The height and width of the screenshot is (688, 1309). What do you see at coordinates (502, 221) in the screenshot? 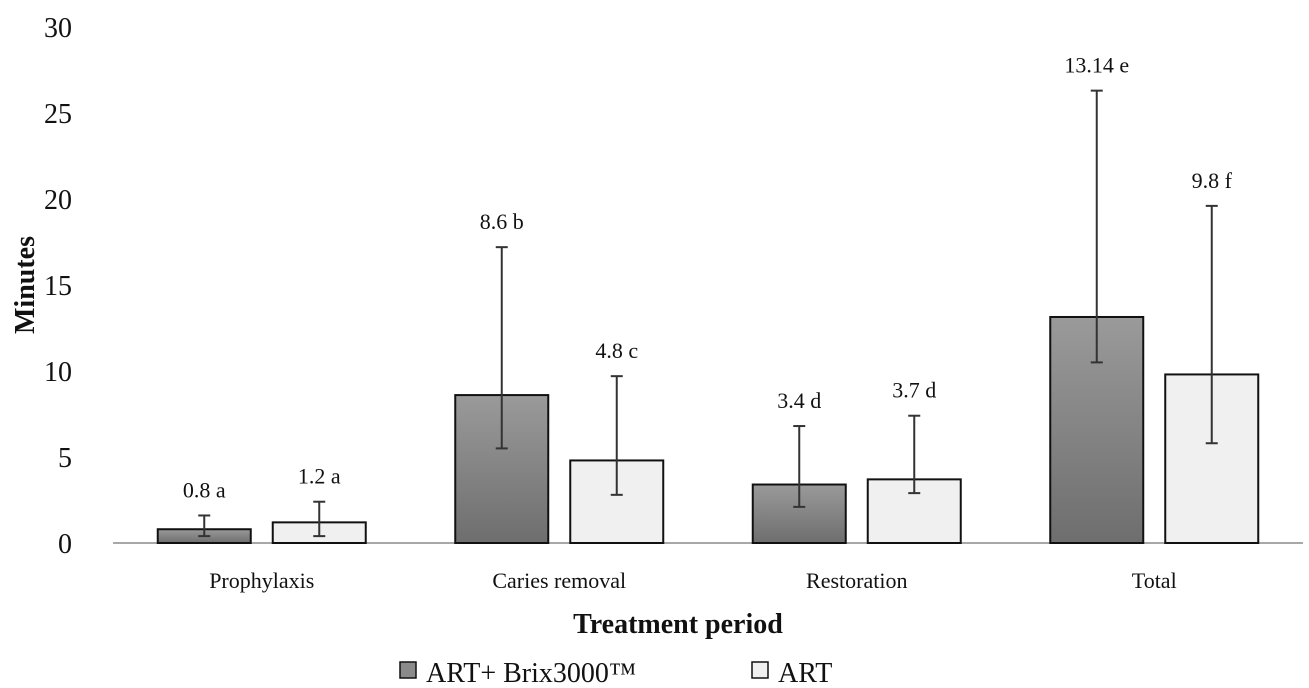
I see `data-label: 8.6 b` at bounding box center [502, 221].